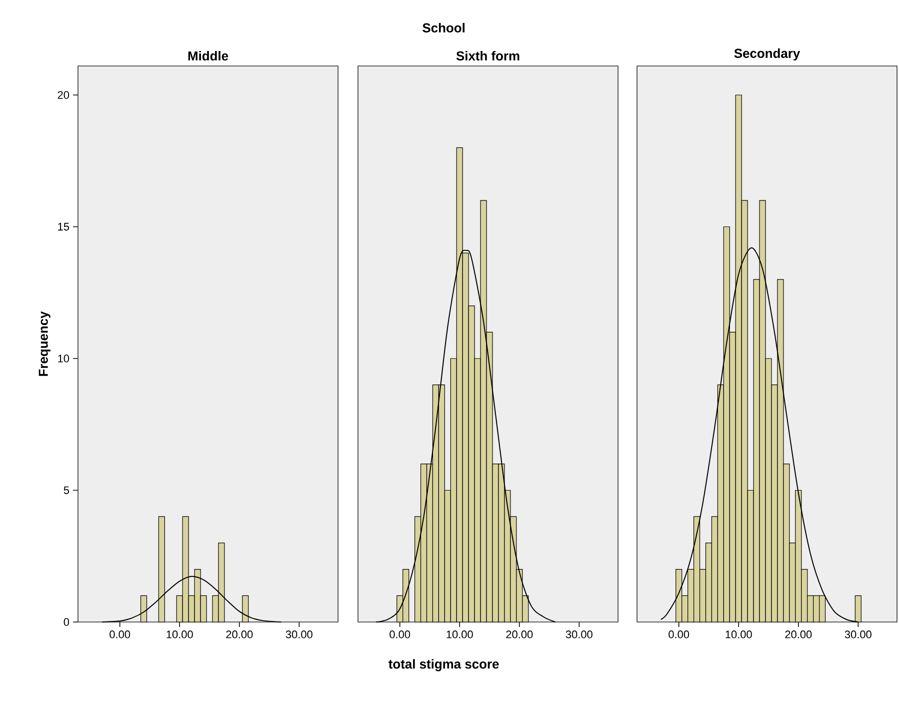  What do you see at coordinates (67, 622) in the screenshot?
I see `y-tick-label: 0` at bounding box center [67, 622].